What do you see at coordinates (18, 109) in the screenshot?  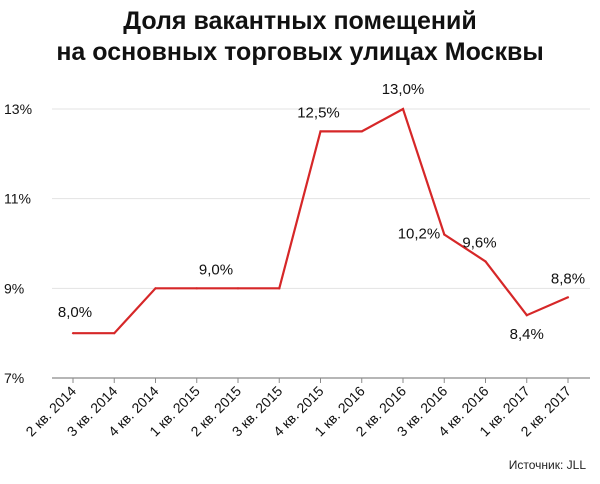 I see `y-tick-label: 13%` at bounding box center [18, 109].